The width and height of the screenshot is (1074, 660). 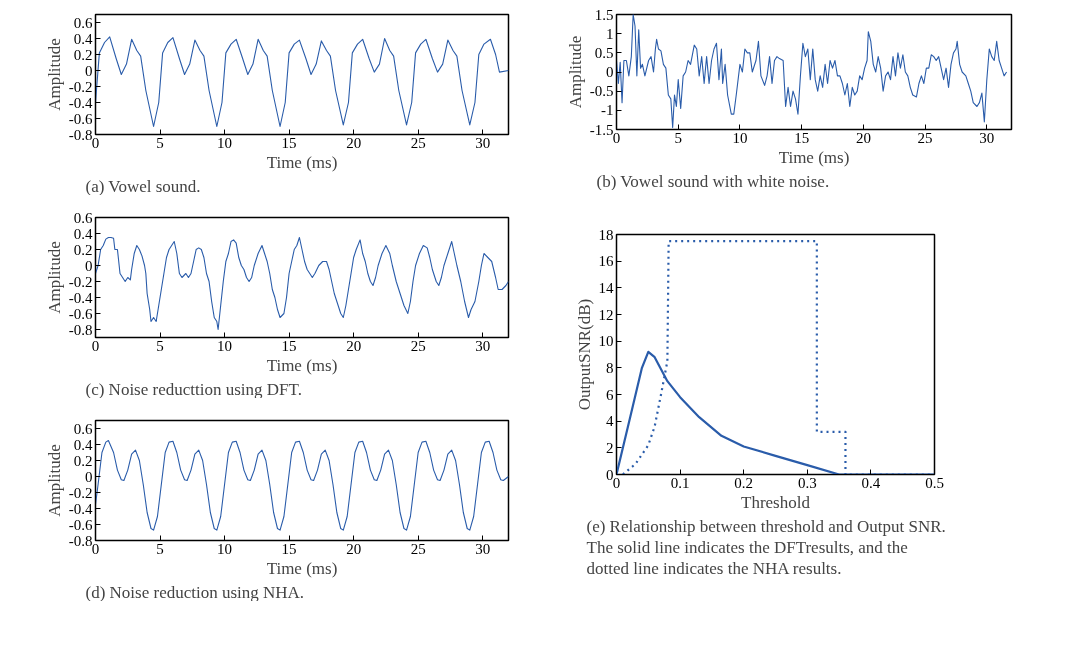 What do you see at coordinates (606, 314) in the screenshot?
I see `y-tick-label: 12` at bounding box center [606, 314].